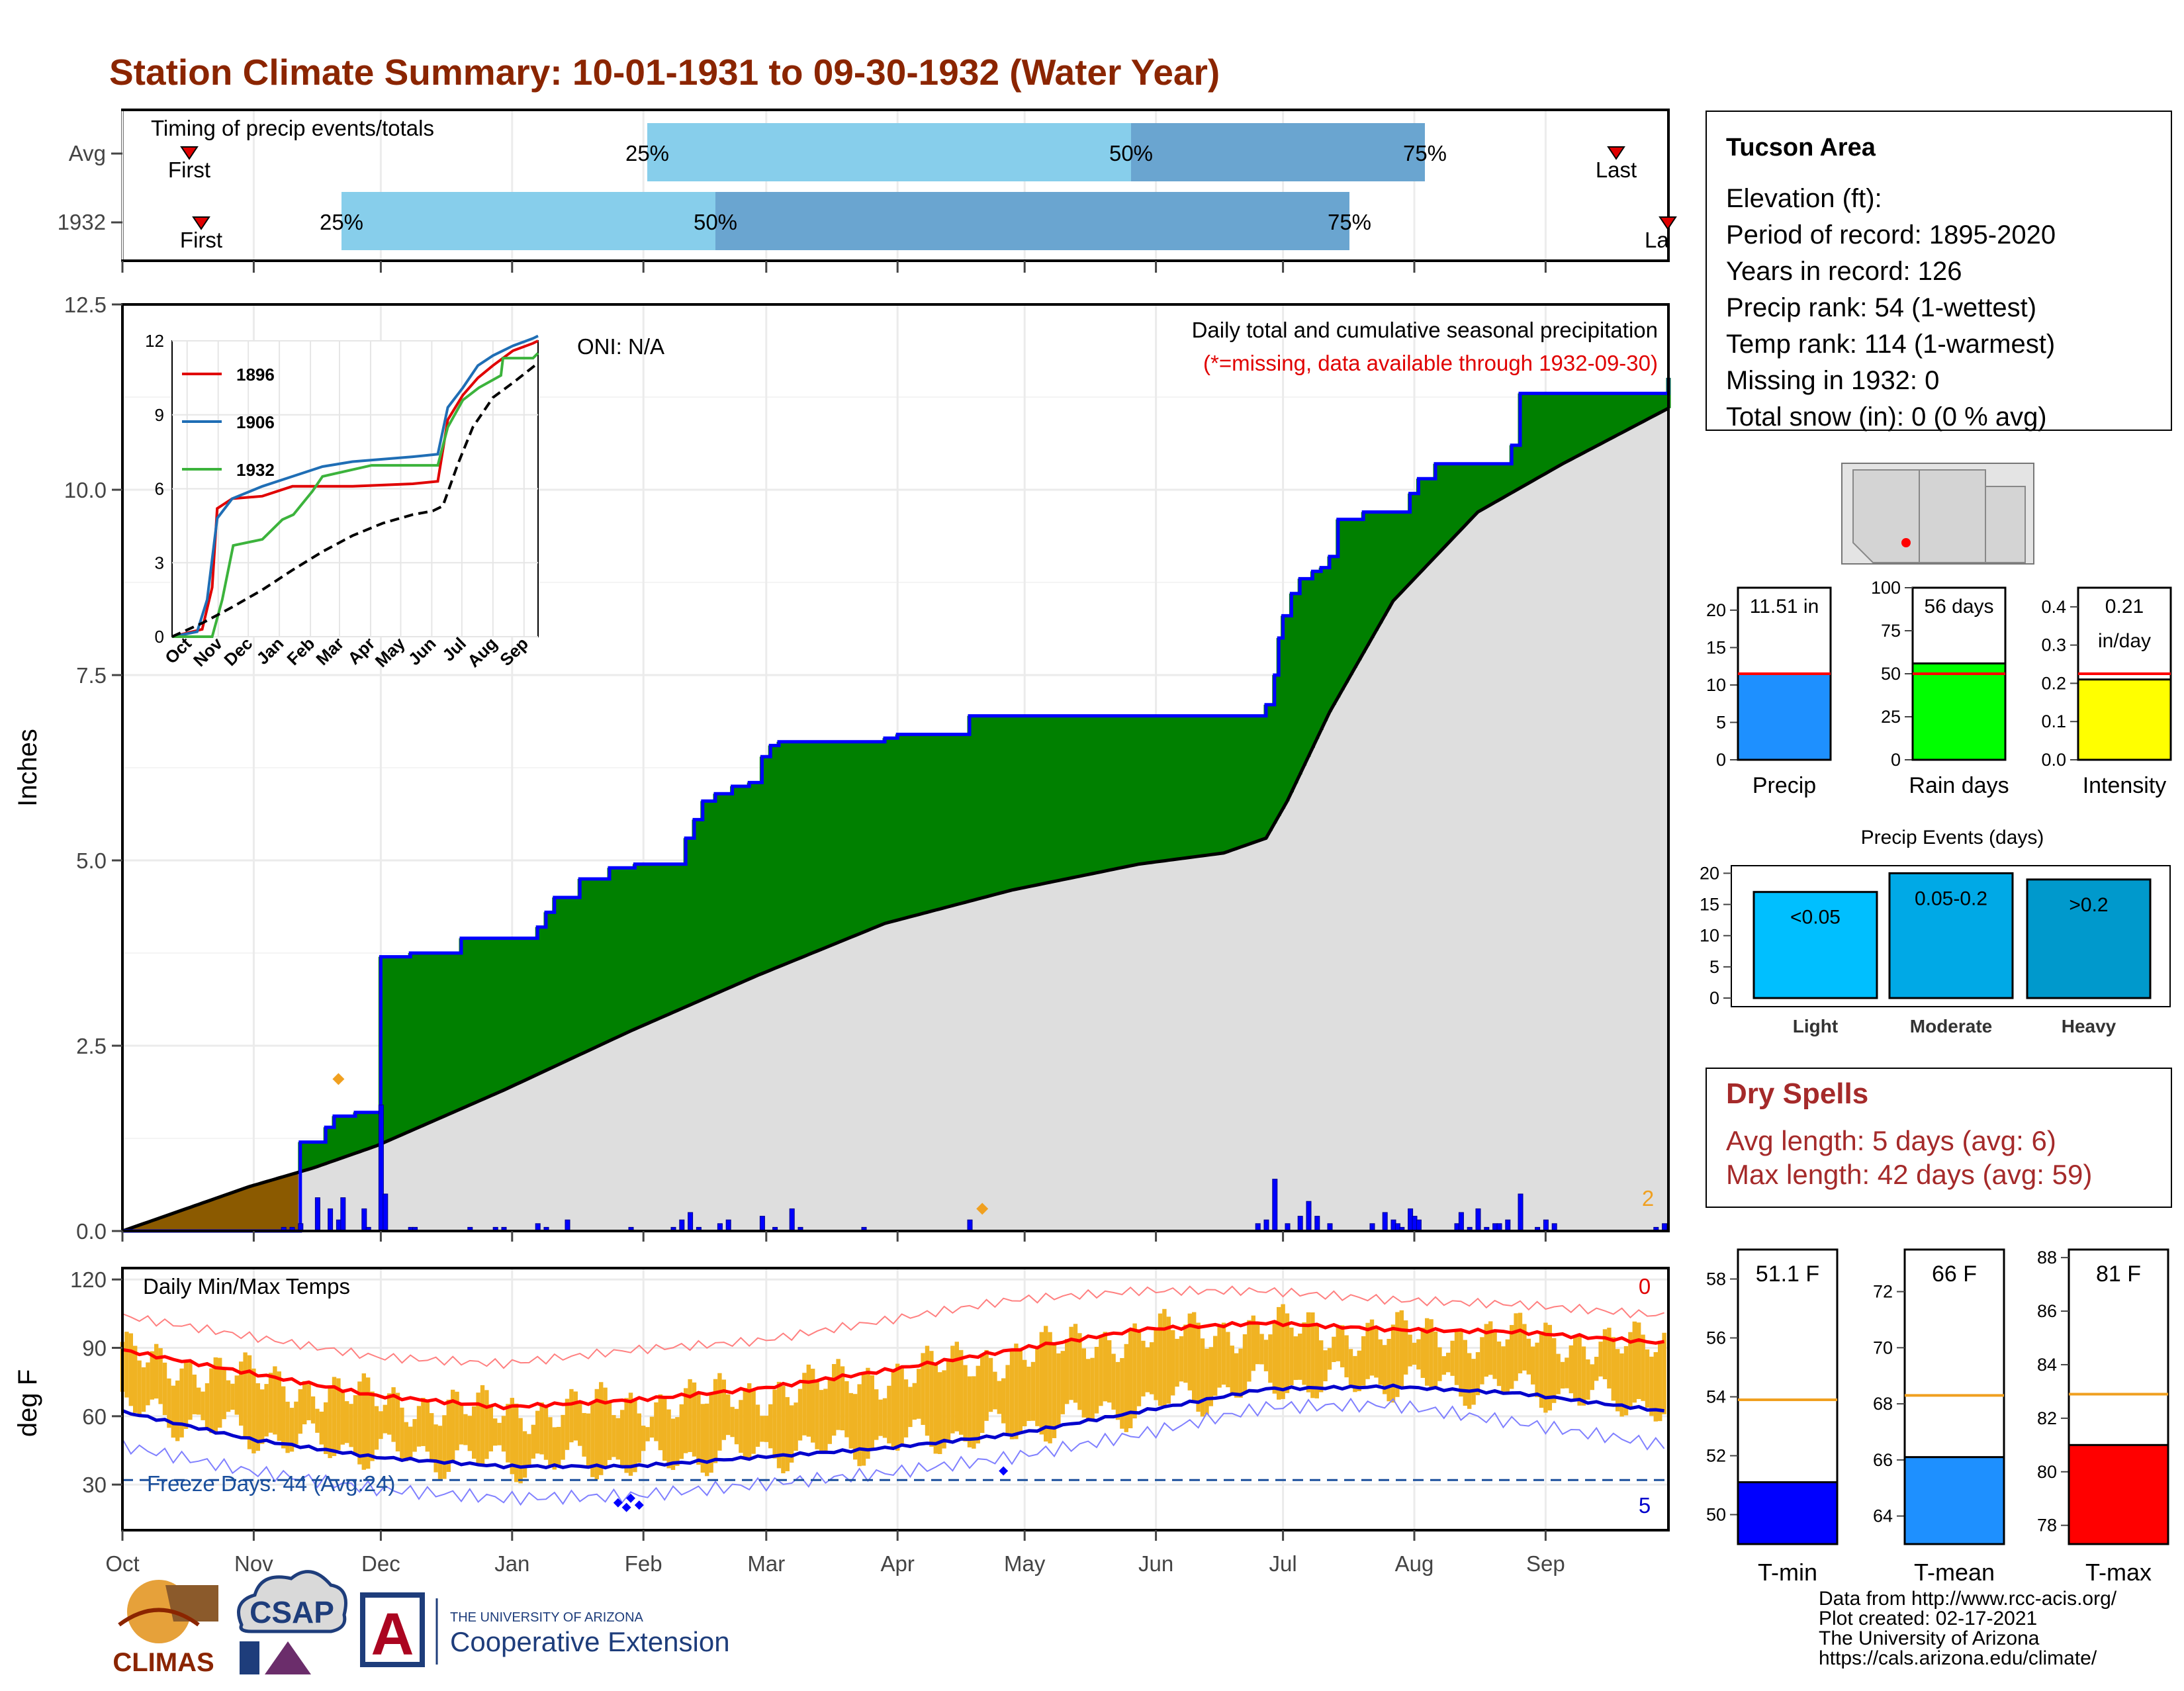  What do you see at coordinates (547, 1617) in the screenshot?
I see `ua-university-name: THE UNIVERSITY OF ARIZONA` at bounding box center [547, 1617].